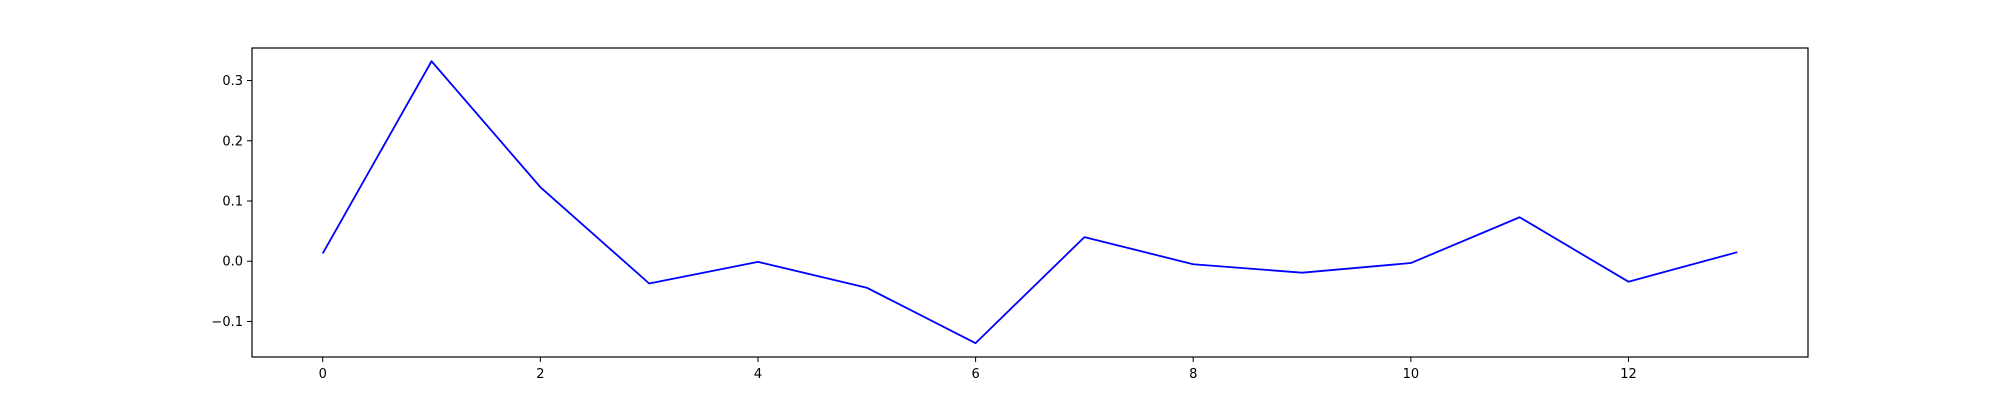 This screenshot has height=400, width=2000. What do you see at coordinates (232, 81) in the screenshot?
I see `y-tick-label: 0.3` at bounding box center [232, 81].